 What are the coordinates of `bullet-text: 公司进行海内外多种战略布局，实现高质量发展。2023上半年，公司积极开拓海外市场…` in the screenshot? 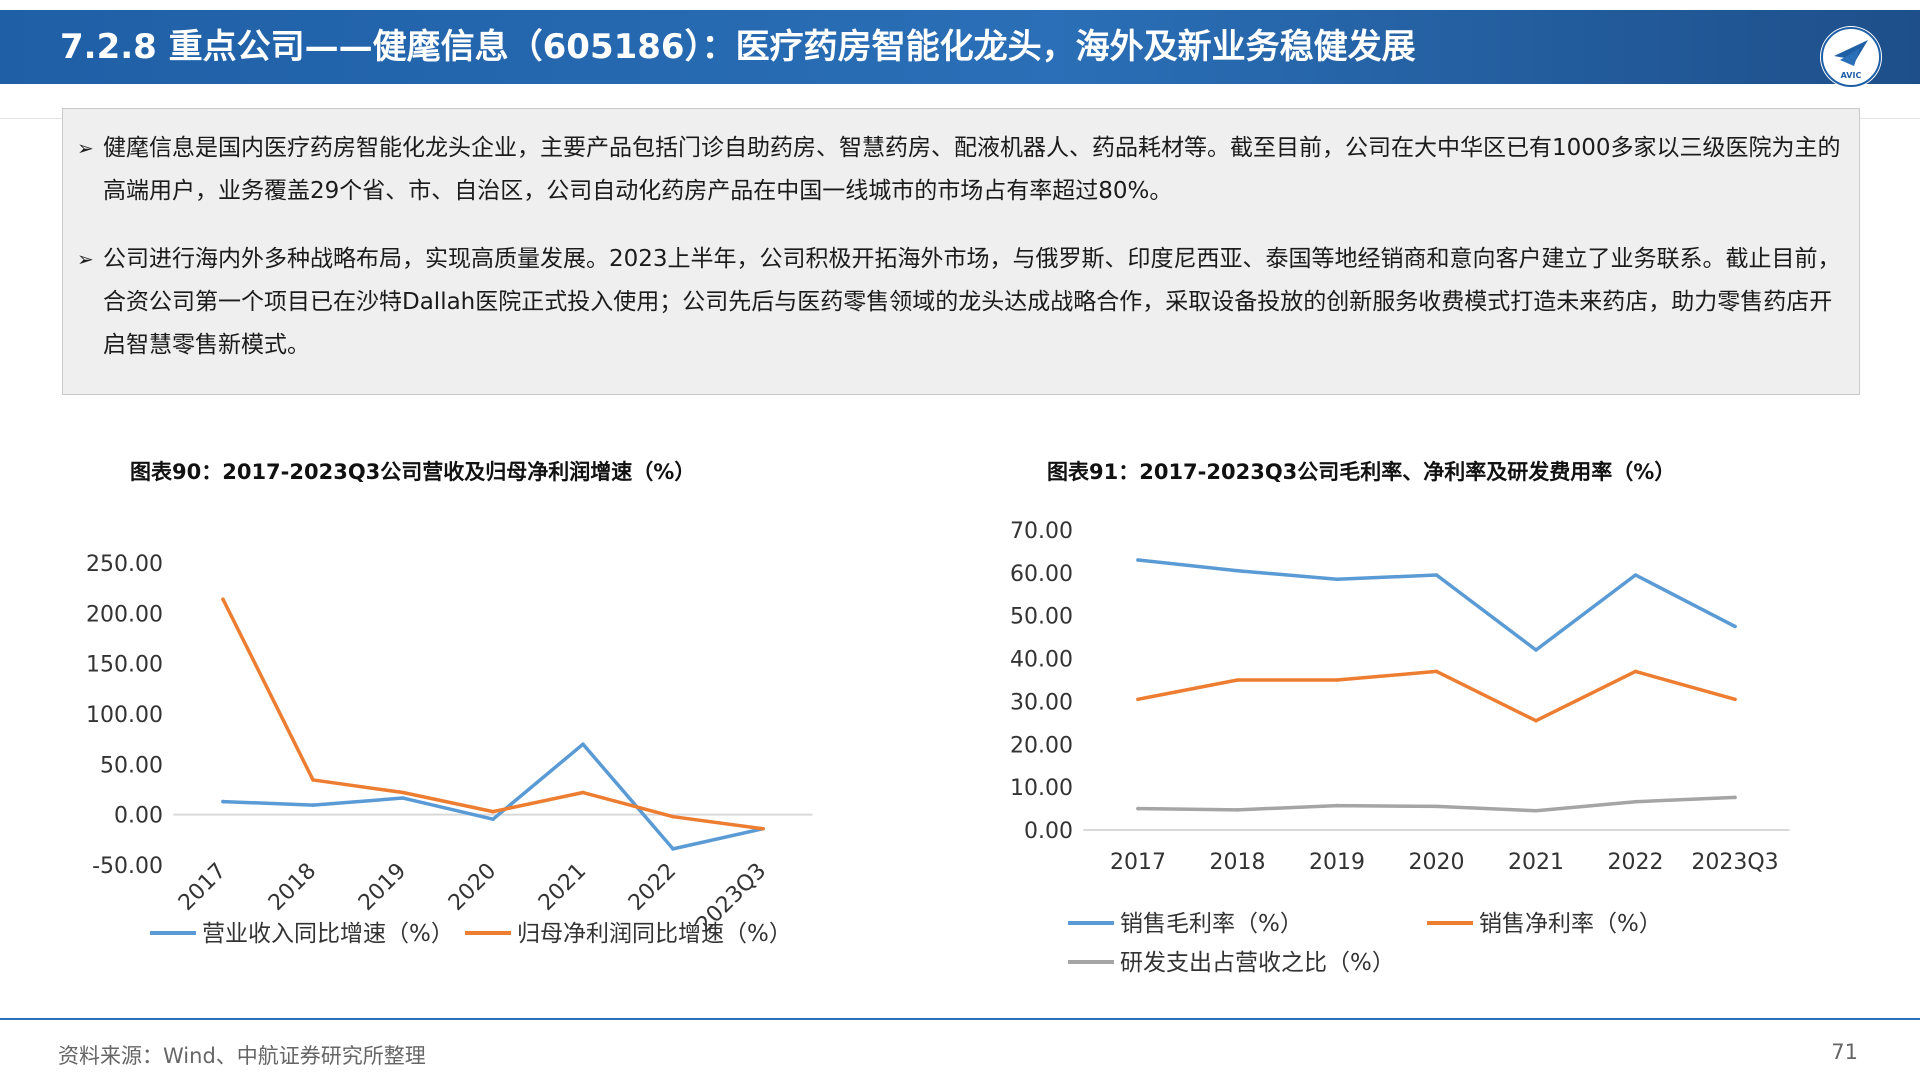 It's located at (972, 302).